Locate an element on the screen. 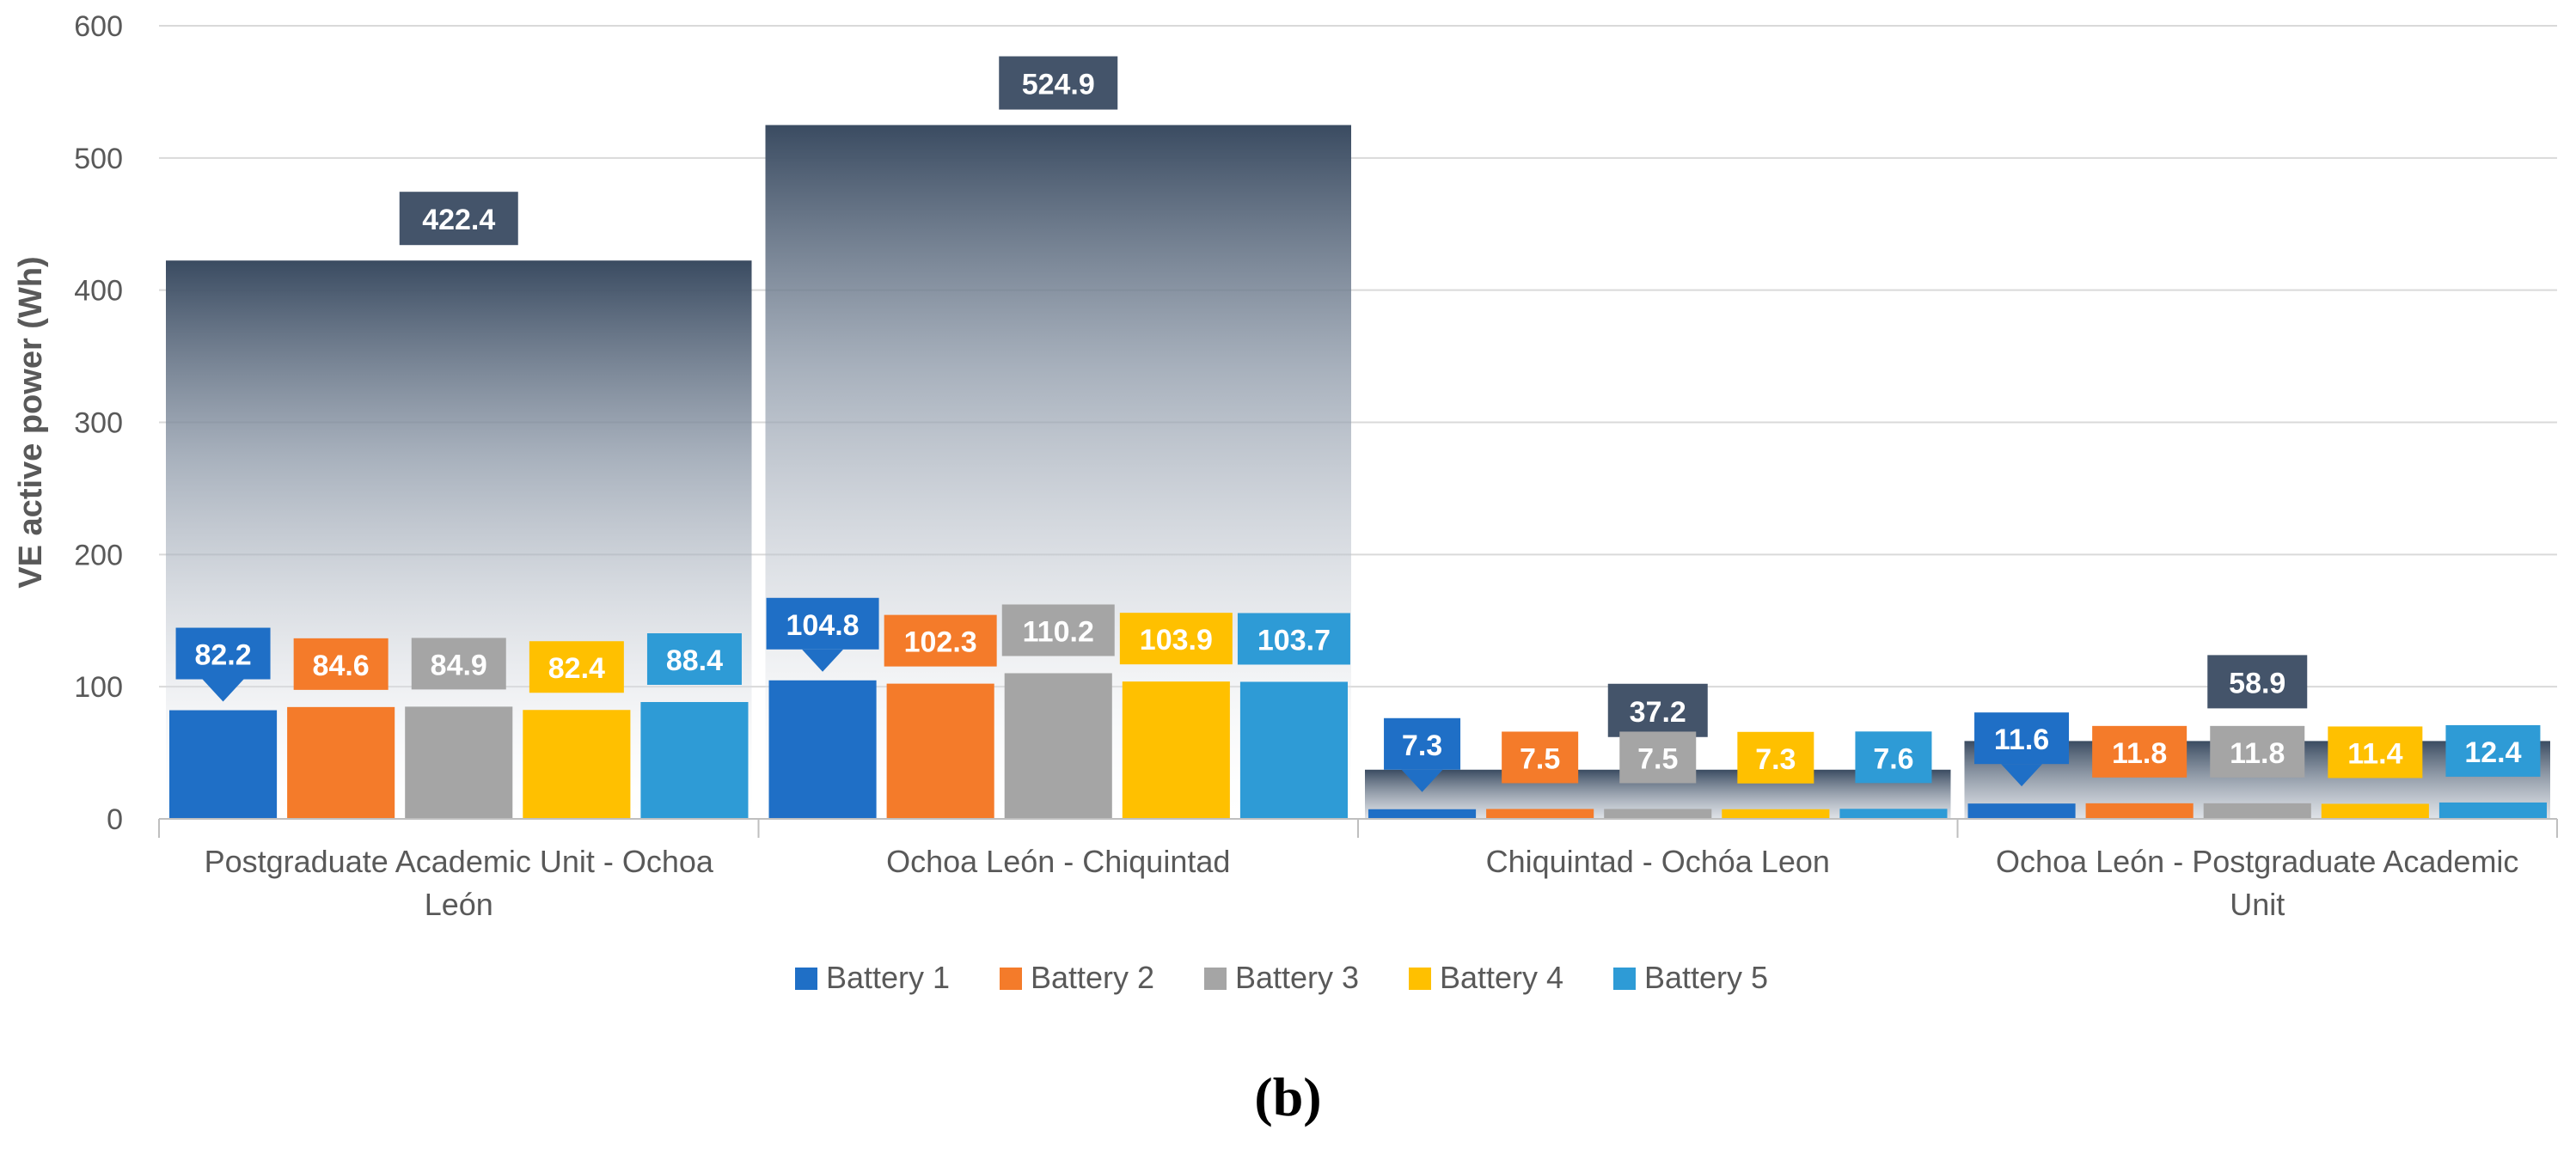  value-label: 11.4 is located at coordinates (2374, 753).